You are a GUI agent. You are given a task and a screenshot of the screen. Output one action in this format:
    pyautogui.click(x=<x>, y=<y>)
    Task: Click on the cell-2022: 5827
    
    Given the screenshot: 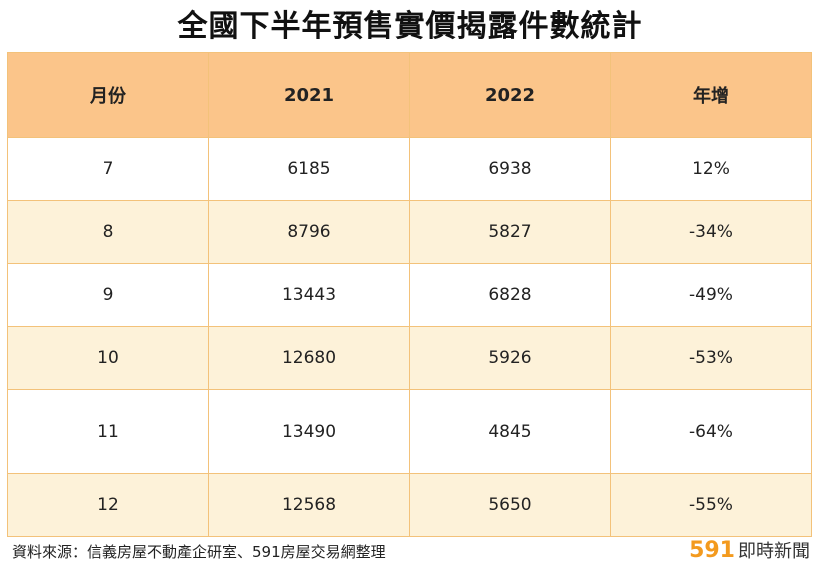 What is the action you would take?
    pyautogui.click(x=510, y=232)
    